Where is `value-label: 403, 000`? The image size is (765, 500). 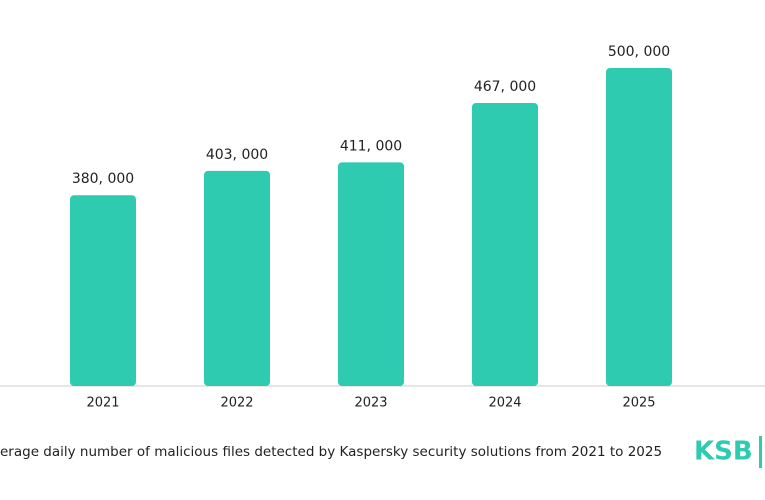
value-label: 403, 000 is located at coordinates (237, 155).